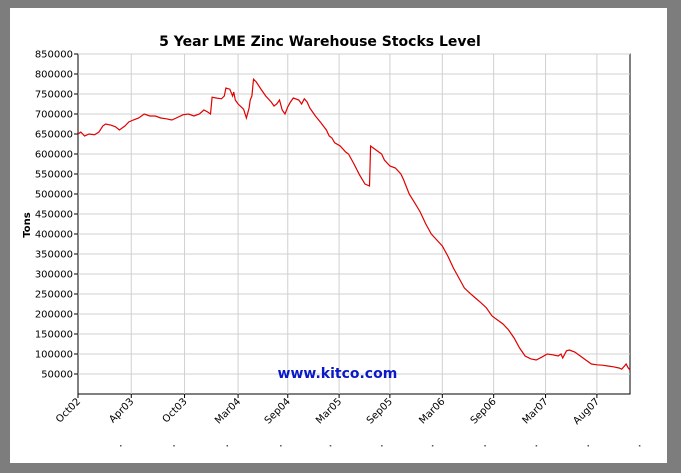 This screenshot has height=473, width=681. Describe the element at coordinates (68, 410) in the screenshot. I see `x-tick-label: Oct02` at that location.